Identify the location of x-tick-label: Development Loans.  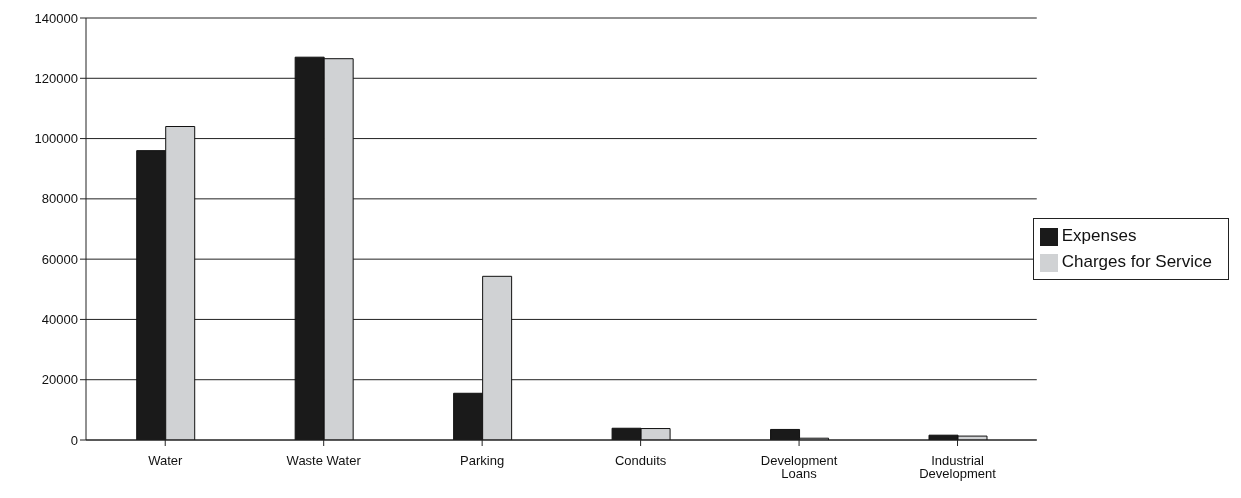
(799, 467).